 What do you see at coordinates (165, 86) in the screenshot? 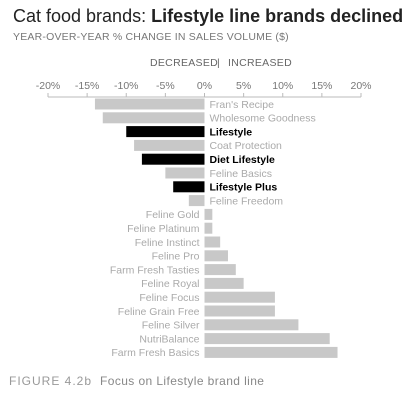
I see `x-tick-label: -5%` at bounding box center [165, 86].